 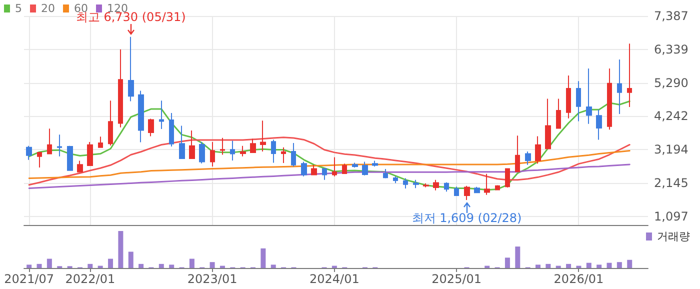 What do you see at coordinates (467, 217) in the screenshot?
I see `annotation: 최저 1,609 (02/28)` at bounding box center [467, 217].